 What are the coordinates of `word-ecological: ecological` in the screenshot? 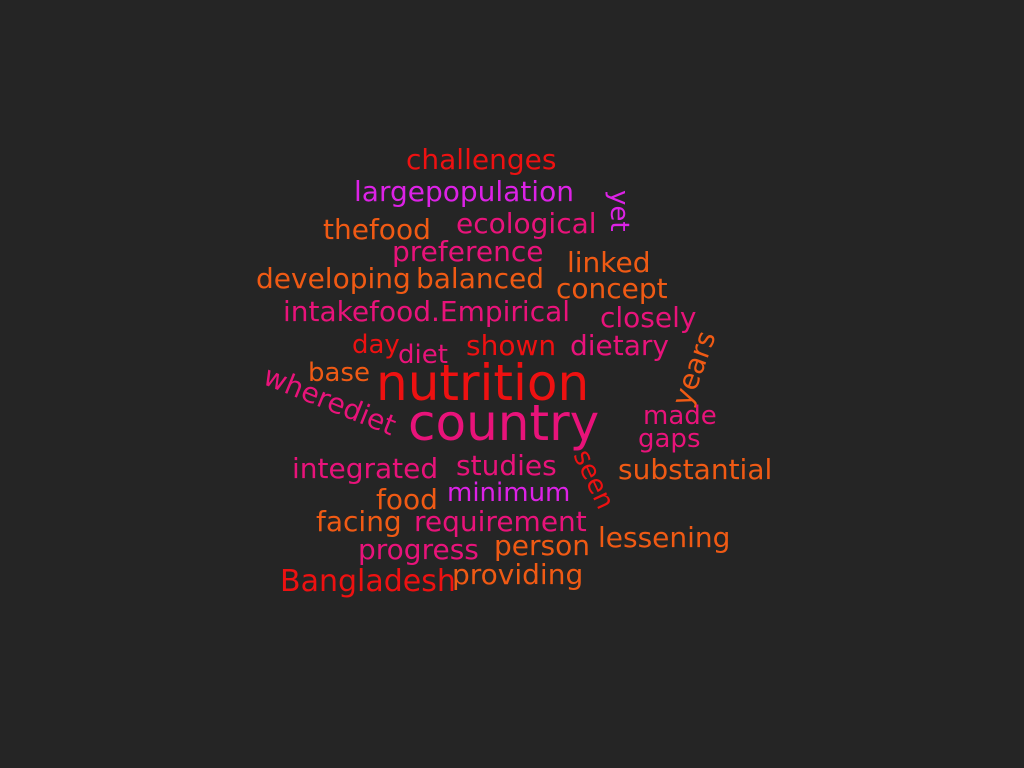 It's located at (526, 223).